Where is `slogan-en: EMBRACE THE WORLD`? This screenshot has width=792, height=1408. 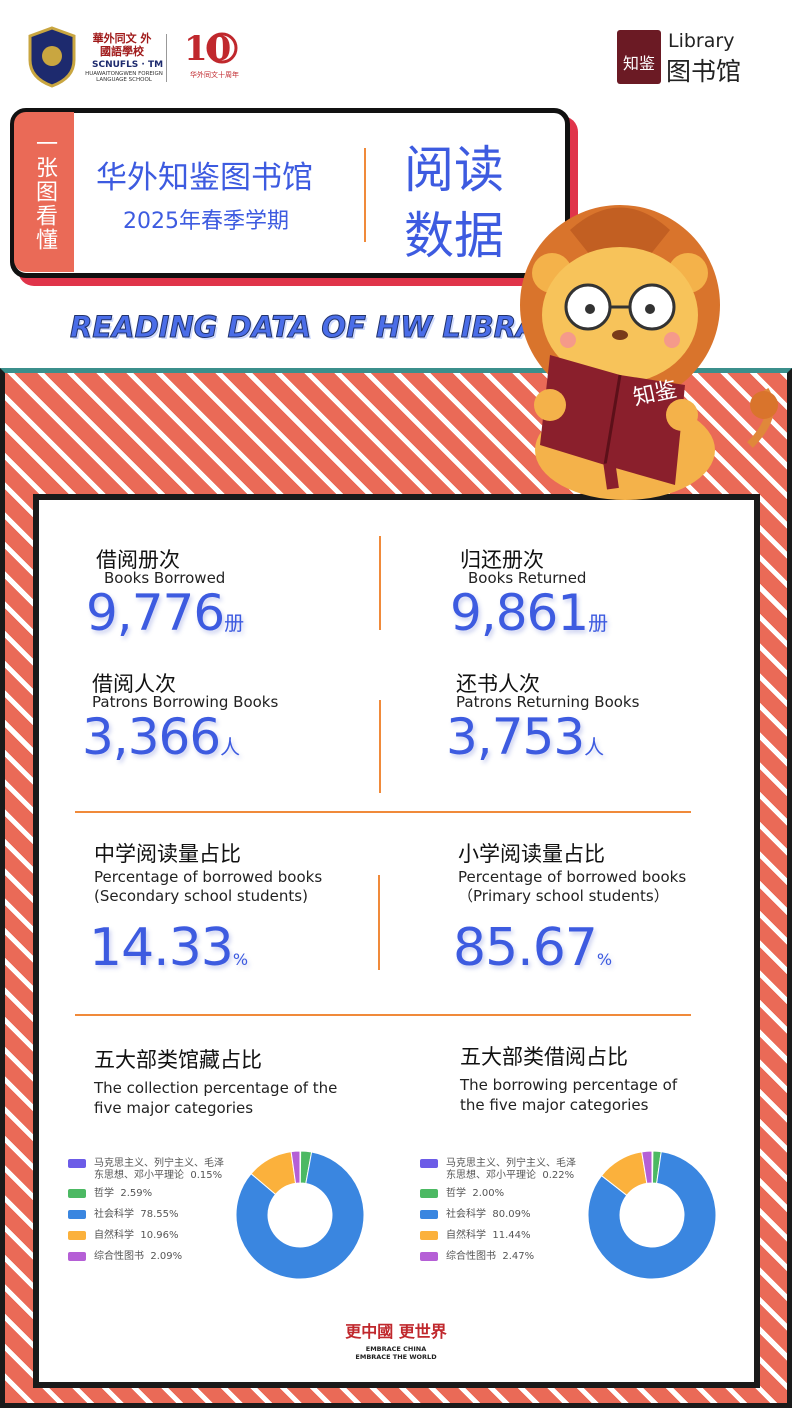
slogan-en: EMBRACE THE WORLD is located at coordinates (396, 1357).